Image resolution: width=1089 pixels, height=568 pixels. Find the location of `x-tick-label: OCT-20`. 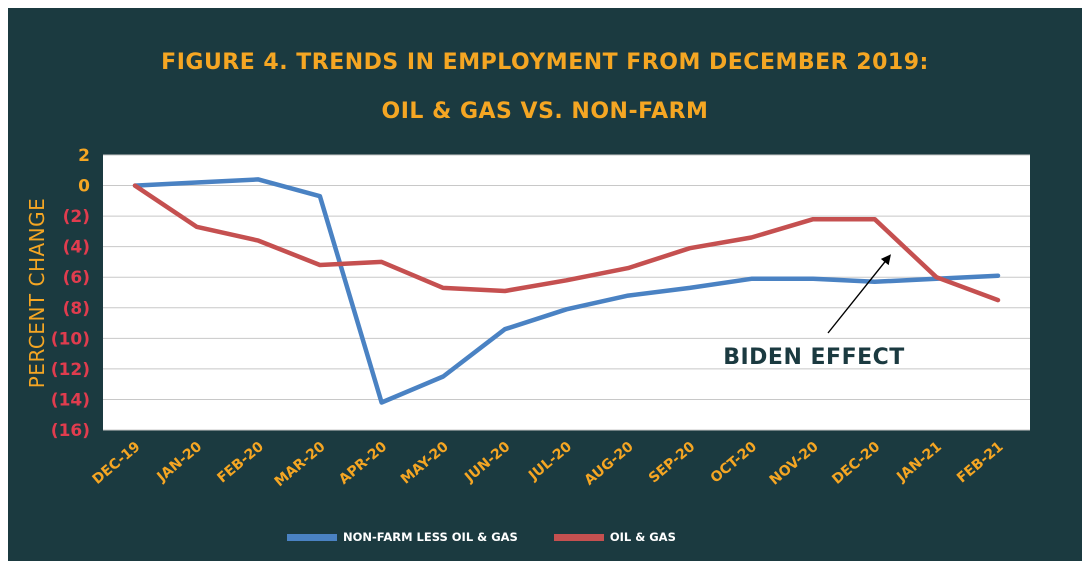

x-tick-label: OCT-20 is located at coordinates (734, 463).